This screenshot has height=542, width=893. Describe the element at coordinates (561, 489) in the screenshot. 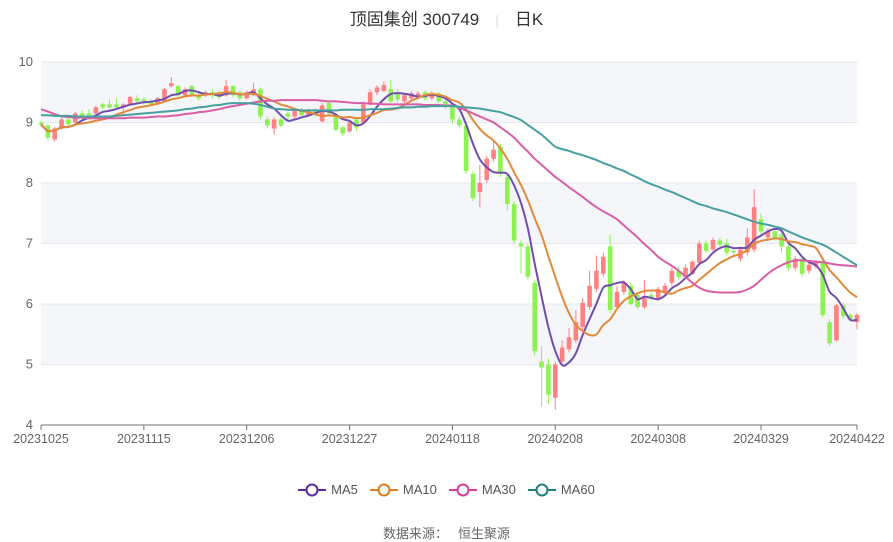

I see `legend-item-ma60: MA60` at that location.